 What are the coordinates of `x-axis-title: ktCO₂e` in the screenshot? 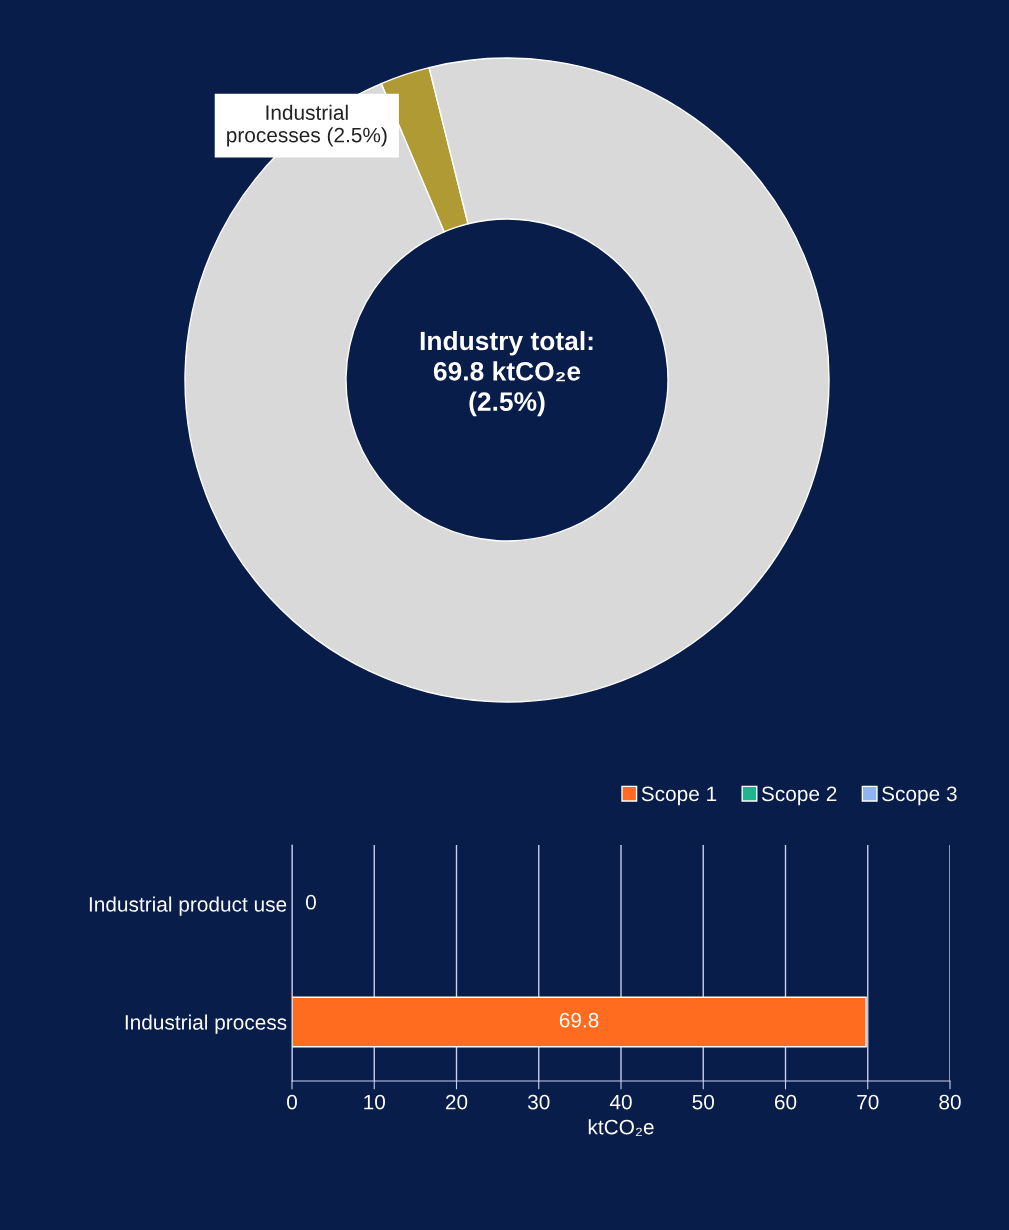 It's located at (621, 1128).